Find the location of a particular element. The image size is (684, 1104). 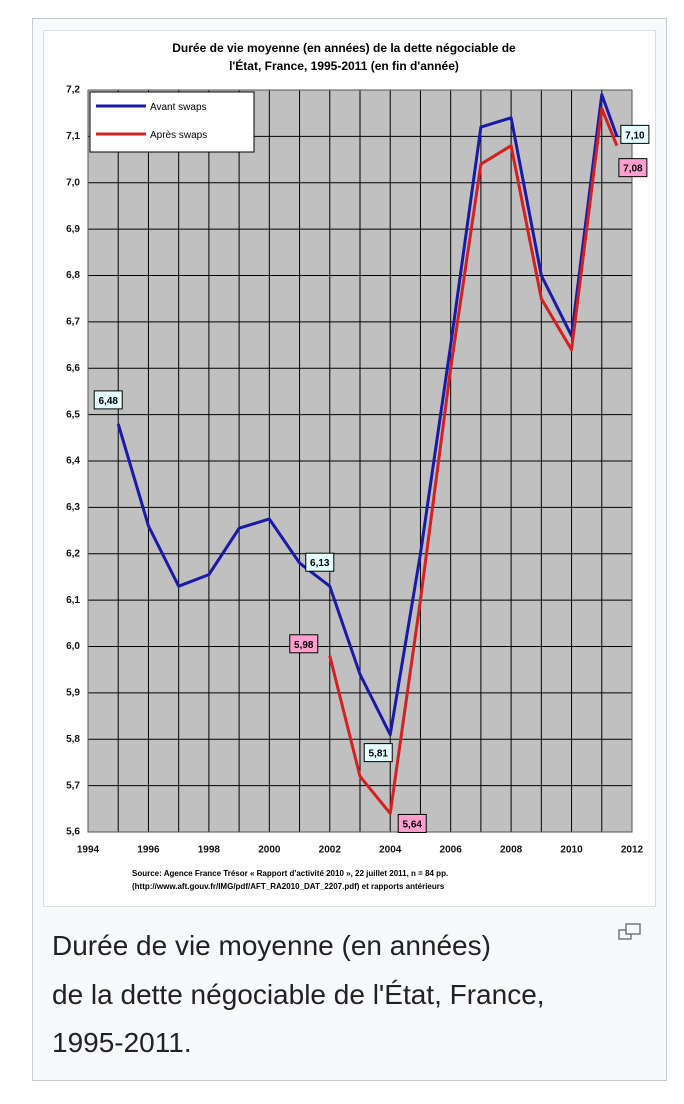

value-label: 6,48 is located at coordinates (108, 401).